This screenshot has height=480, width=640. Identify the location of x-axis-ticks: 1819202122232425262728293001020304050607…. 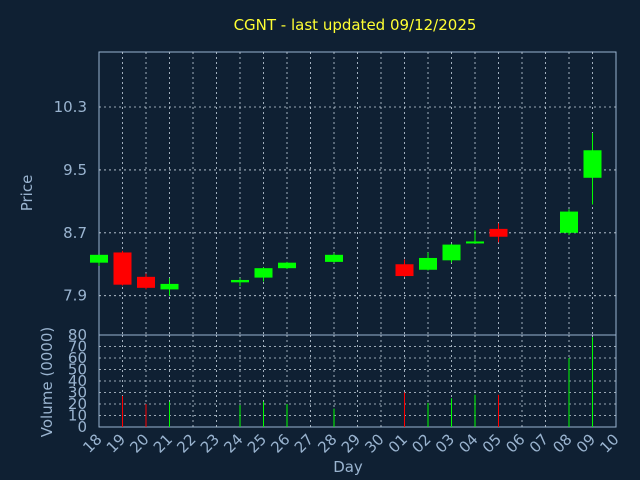
(350, 443).